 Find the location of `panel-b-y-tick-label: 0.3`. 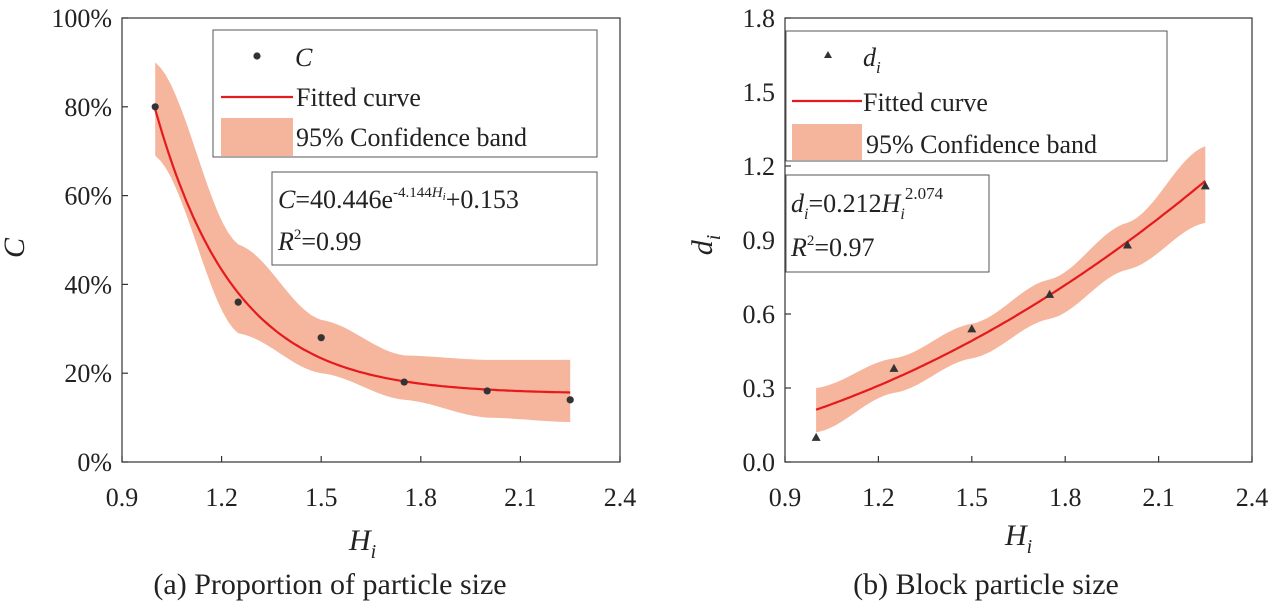

panel-b-y-tick-label: 0.3 is located at coordinates (759, 388).